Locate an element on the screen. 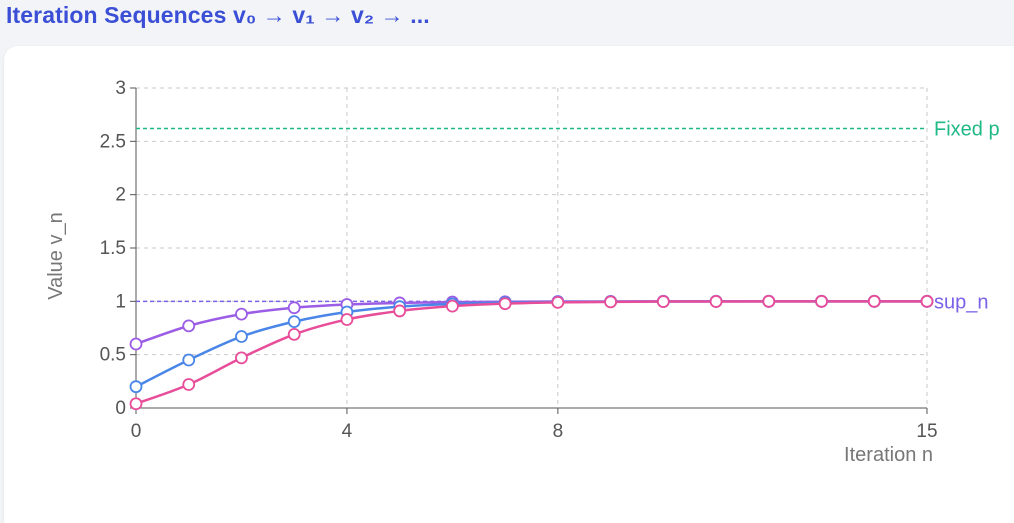 This screenshot has width=1014, height=523. x-tick-label: 4 is located at coordinates (347, 431).